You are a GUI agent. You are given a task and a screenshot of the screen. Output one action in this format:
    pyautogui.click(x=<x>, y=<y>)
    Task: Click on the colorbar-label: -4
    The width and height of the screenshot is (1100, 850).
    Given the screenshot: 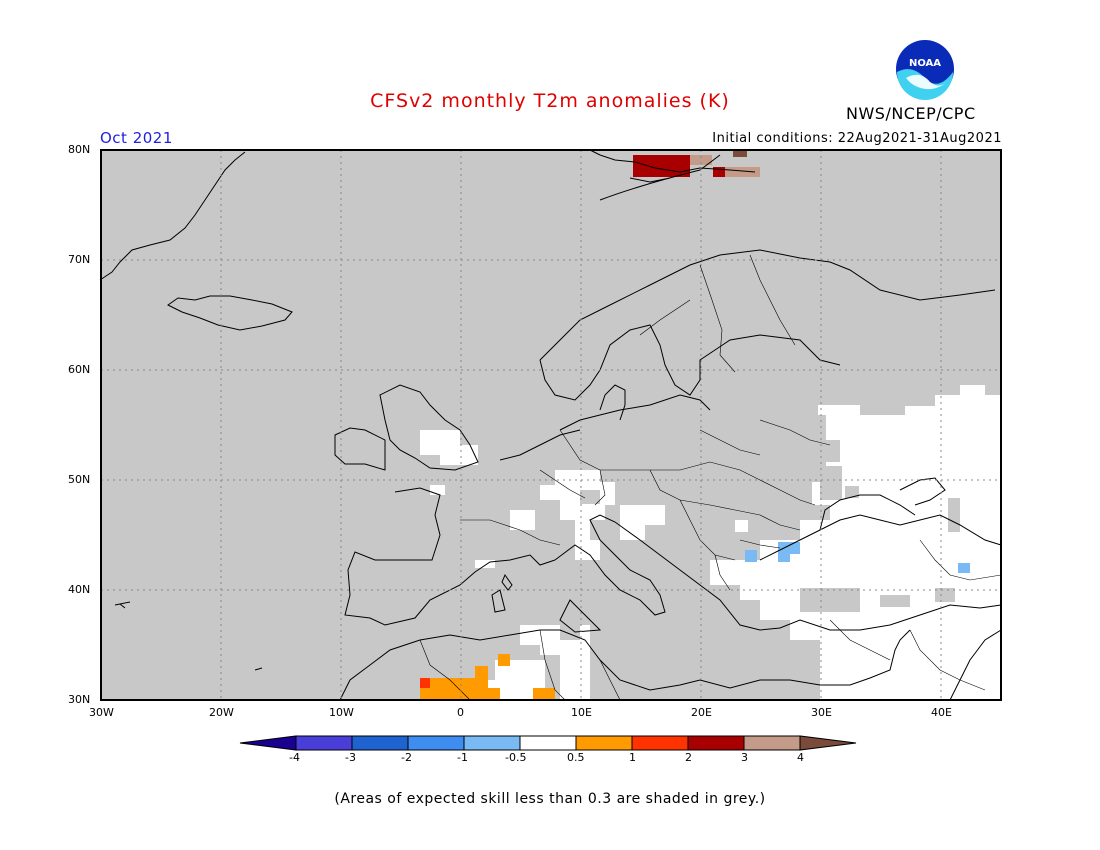 What is the action you would take?
    pyautogui.click(x=294, y=757)
    